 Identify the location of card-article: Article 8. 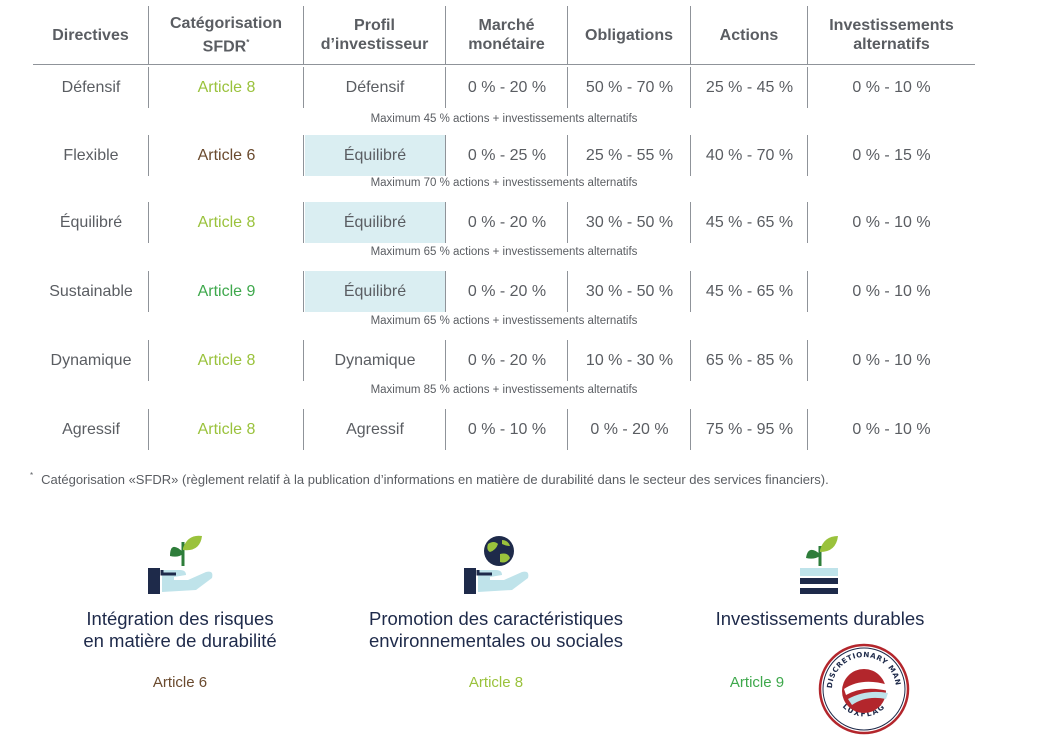
(496, 682).